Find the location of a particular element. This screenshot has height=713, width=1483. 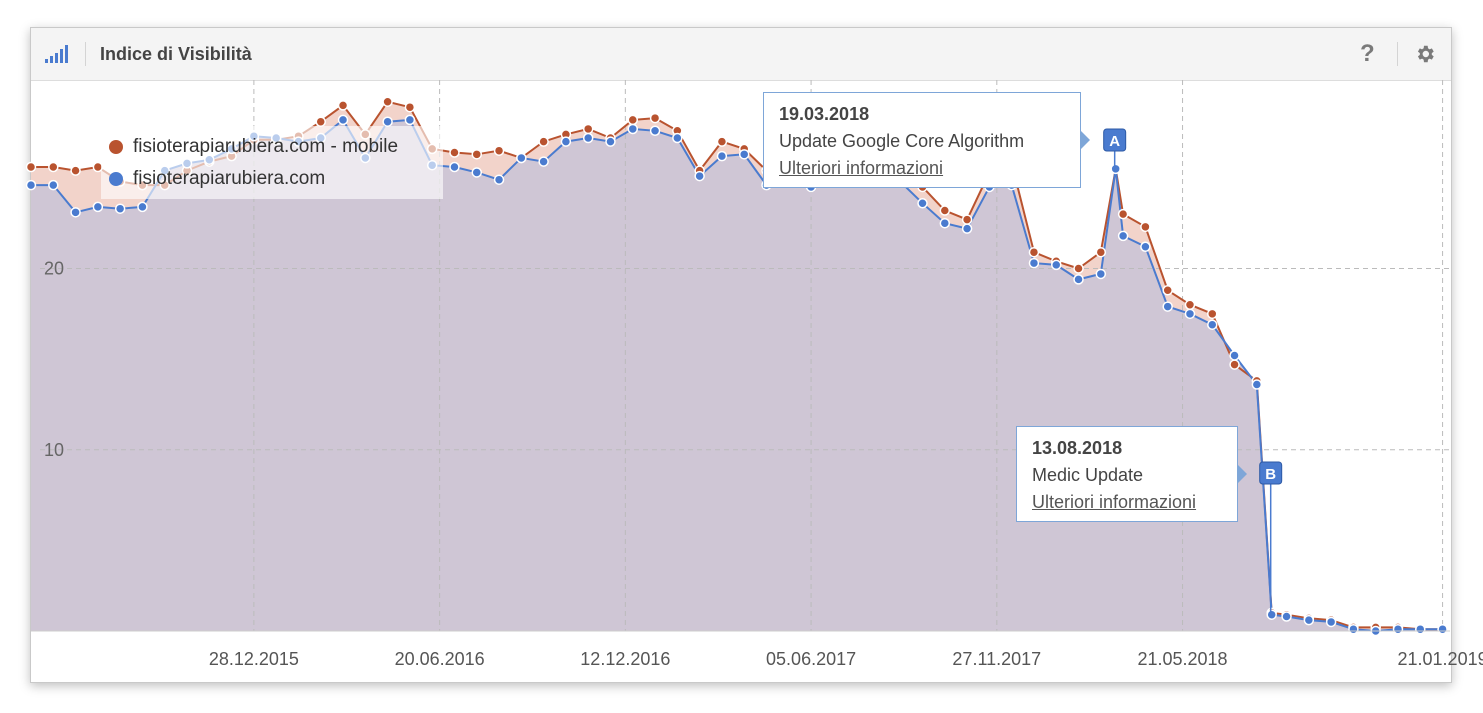

event-marker-b is located at coordinates (1271, 473).